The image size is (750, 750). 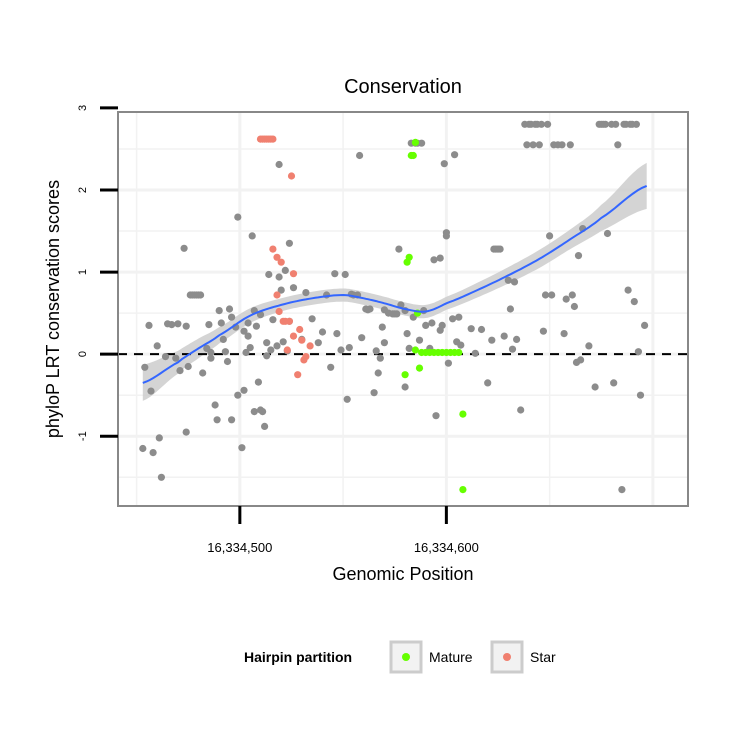 What do you see at coordinates (402, 574) in the screenshot?
I see `x-axis-title: Genomic Position` at bounding box center [402, 574].